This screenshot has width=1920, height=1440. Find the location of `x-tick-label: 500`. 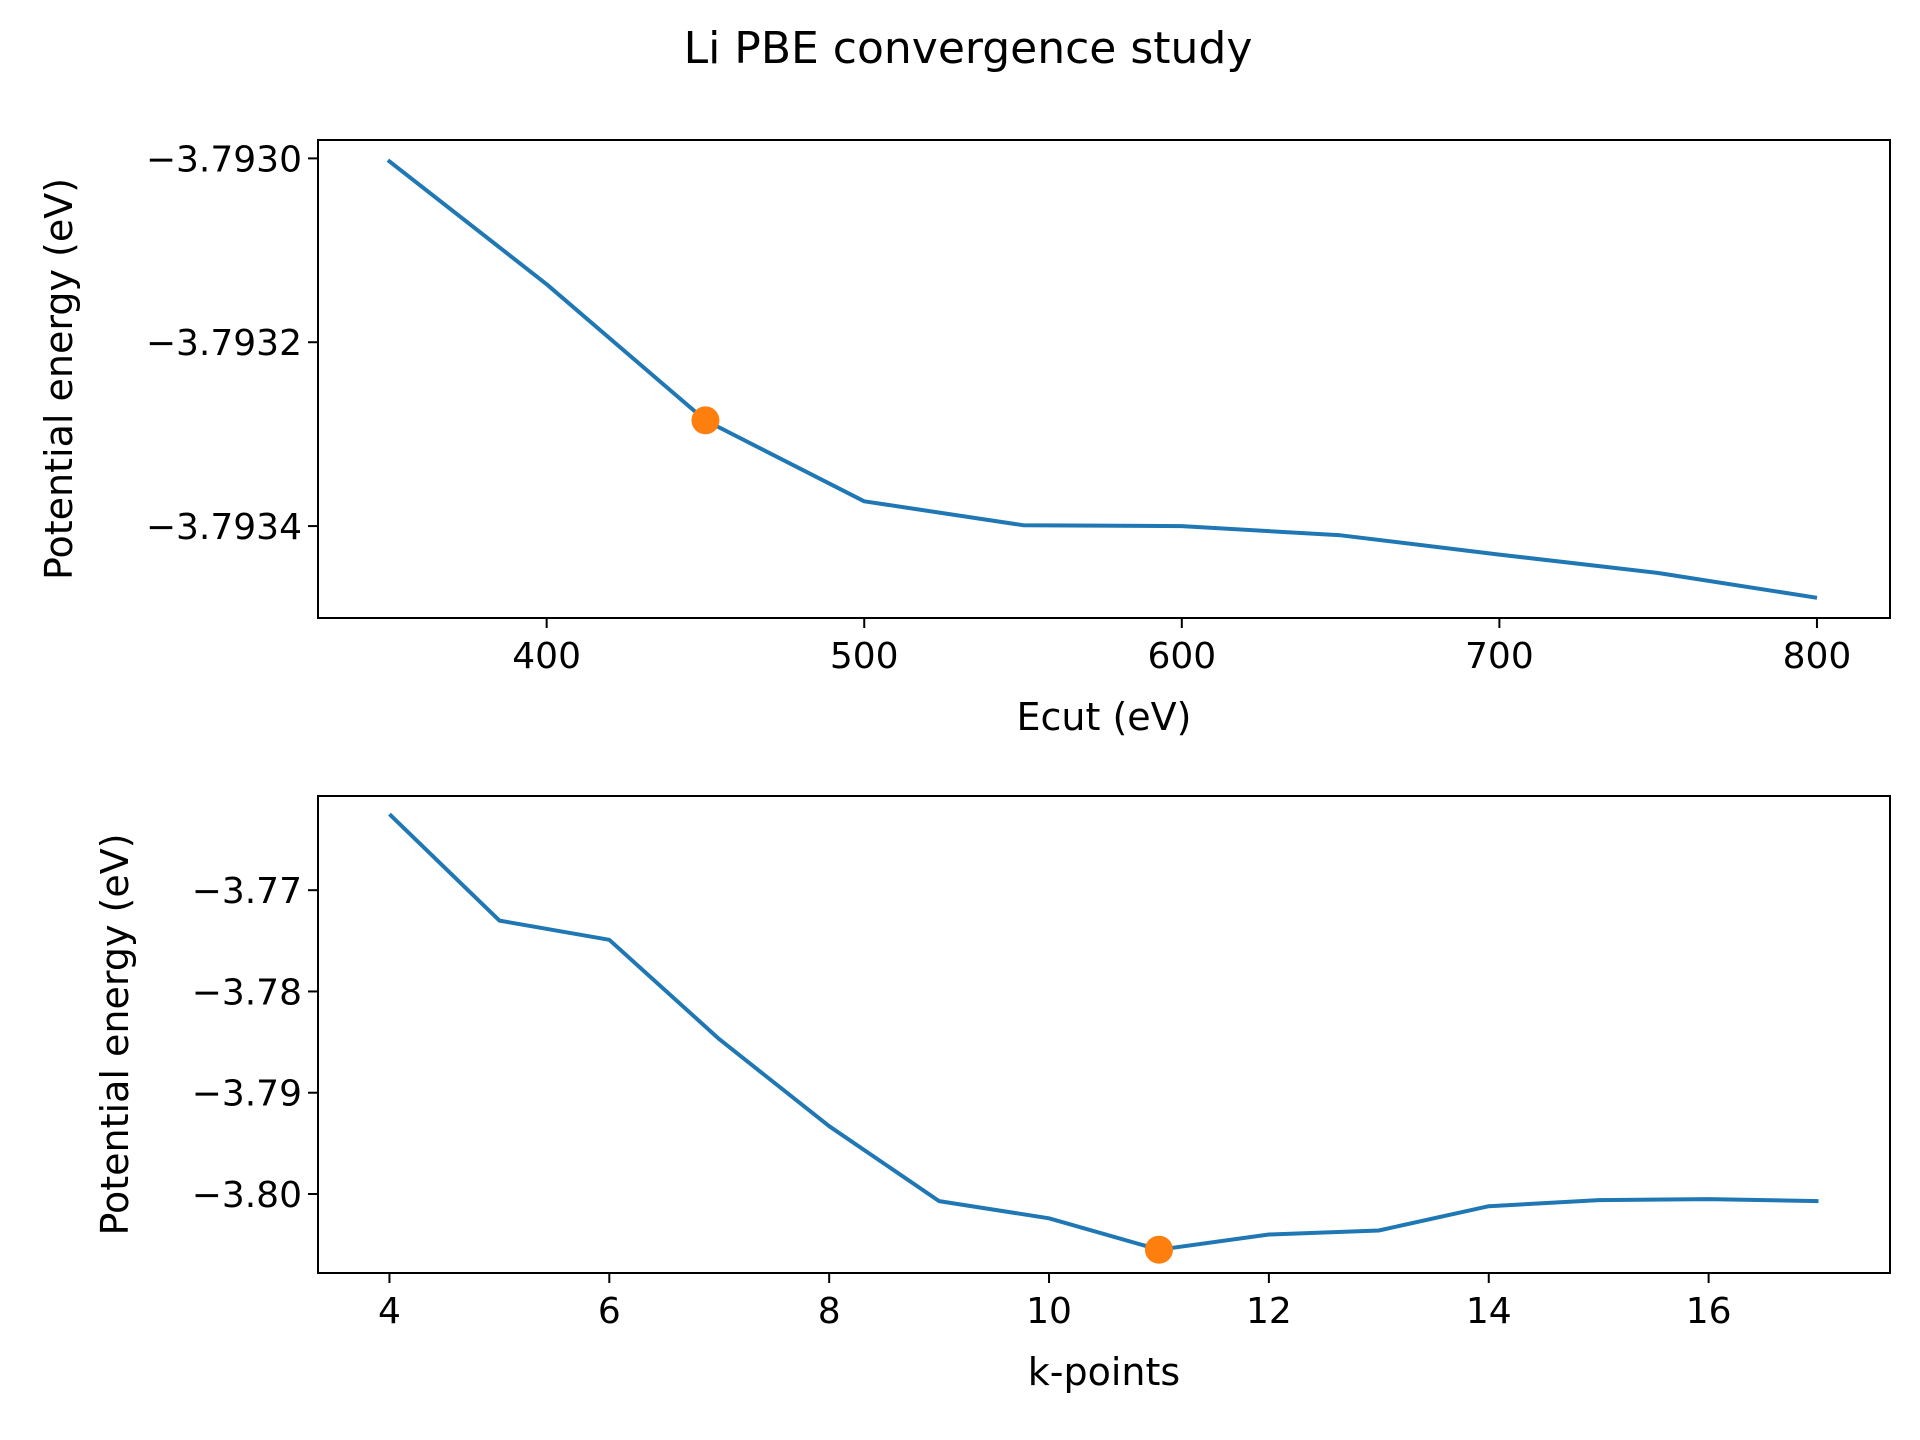

x-tick-label: 500 is located at coordinates (864, 656).